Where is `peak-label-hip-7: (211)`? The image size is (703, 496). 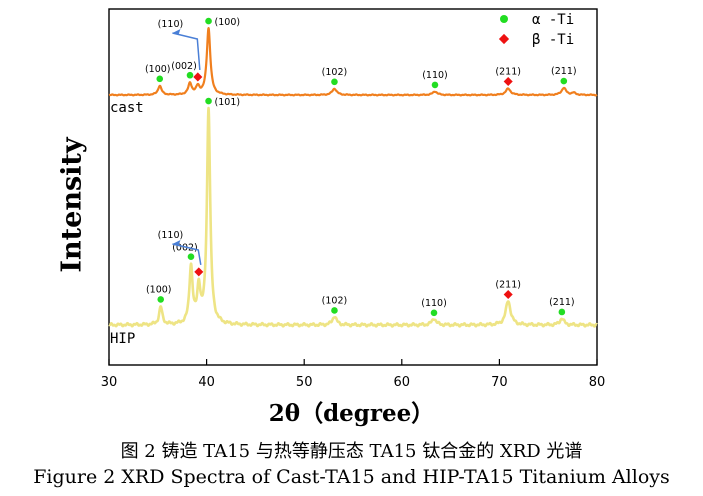 peak-label-hip-7: (211) is located at coordinates (562, 302).